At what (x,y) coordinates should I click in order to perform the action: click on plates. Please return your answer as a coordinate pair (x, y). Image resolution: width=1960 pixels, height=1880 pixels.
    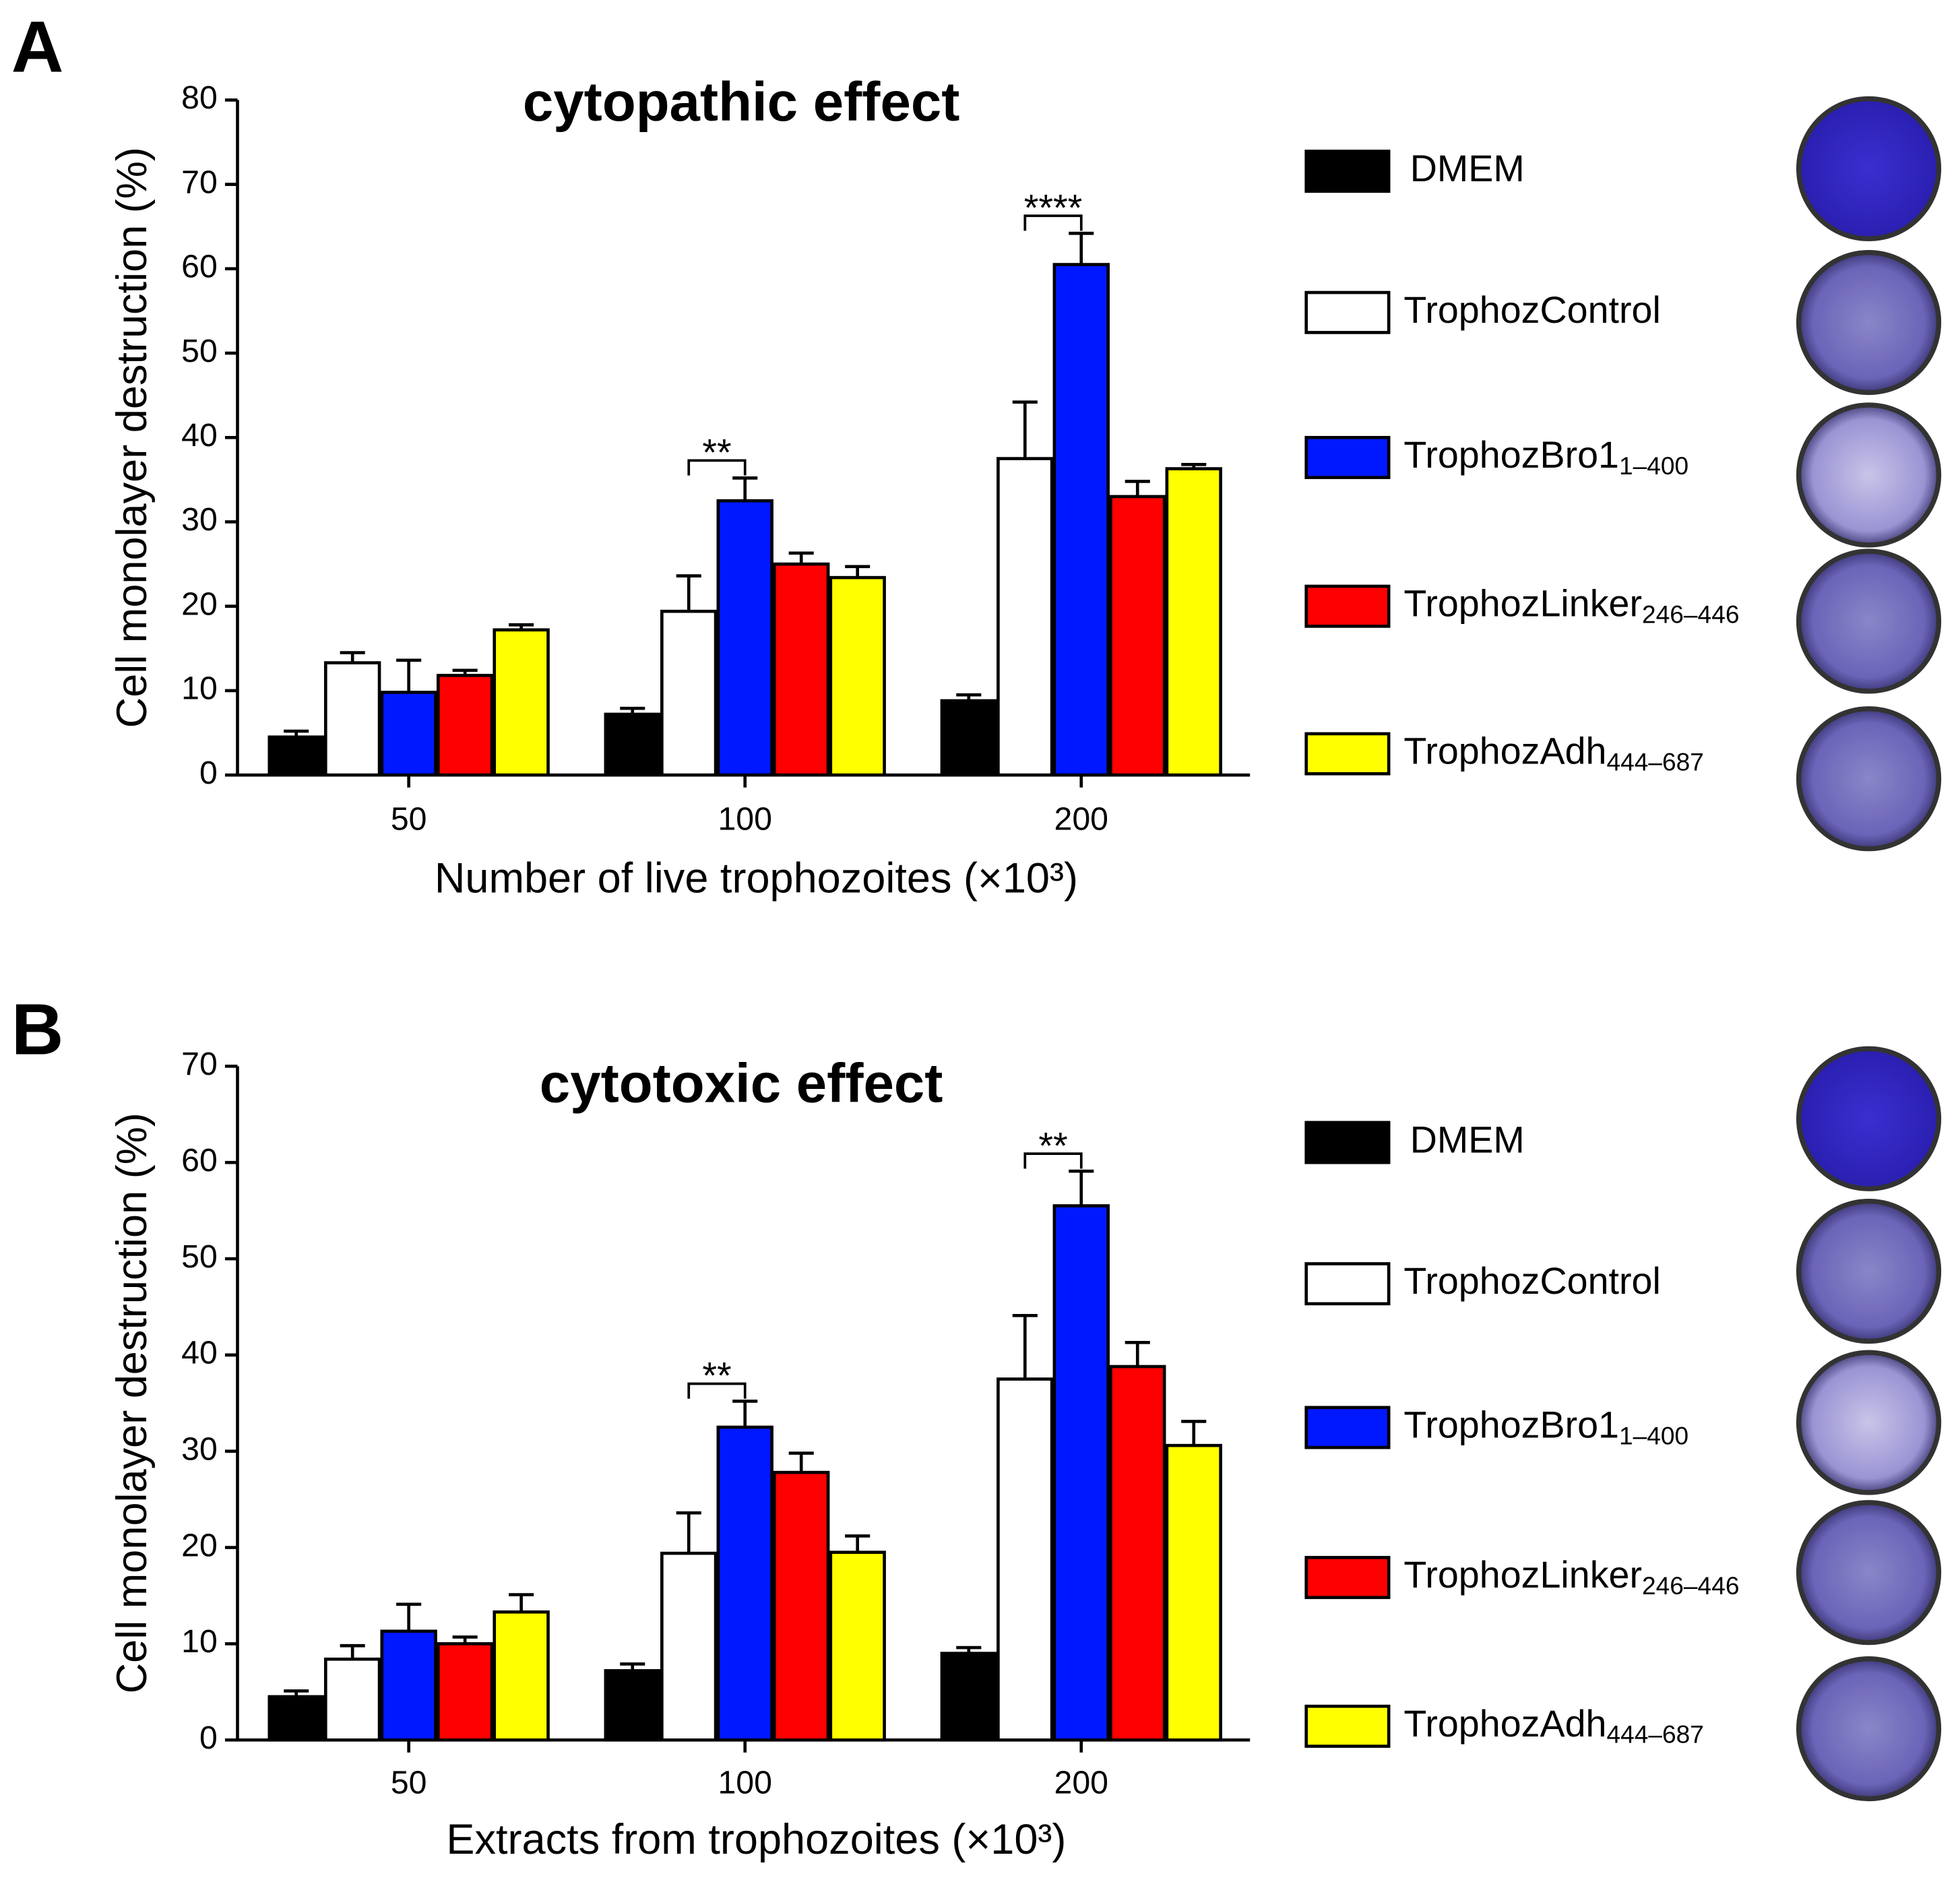
    Looking at the image, I should click on (1869, 949).